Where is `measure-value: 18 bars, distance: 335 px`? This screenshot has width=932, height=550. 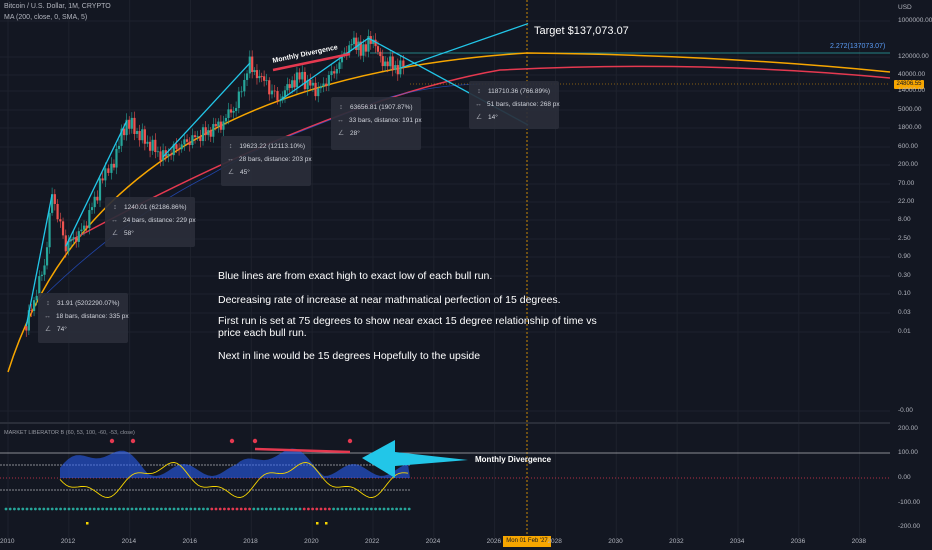 measure-value: 18 bars, distance: 335 px is located at coordinates (92, 316).